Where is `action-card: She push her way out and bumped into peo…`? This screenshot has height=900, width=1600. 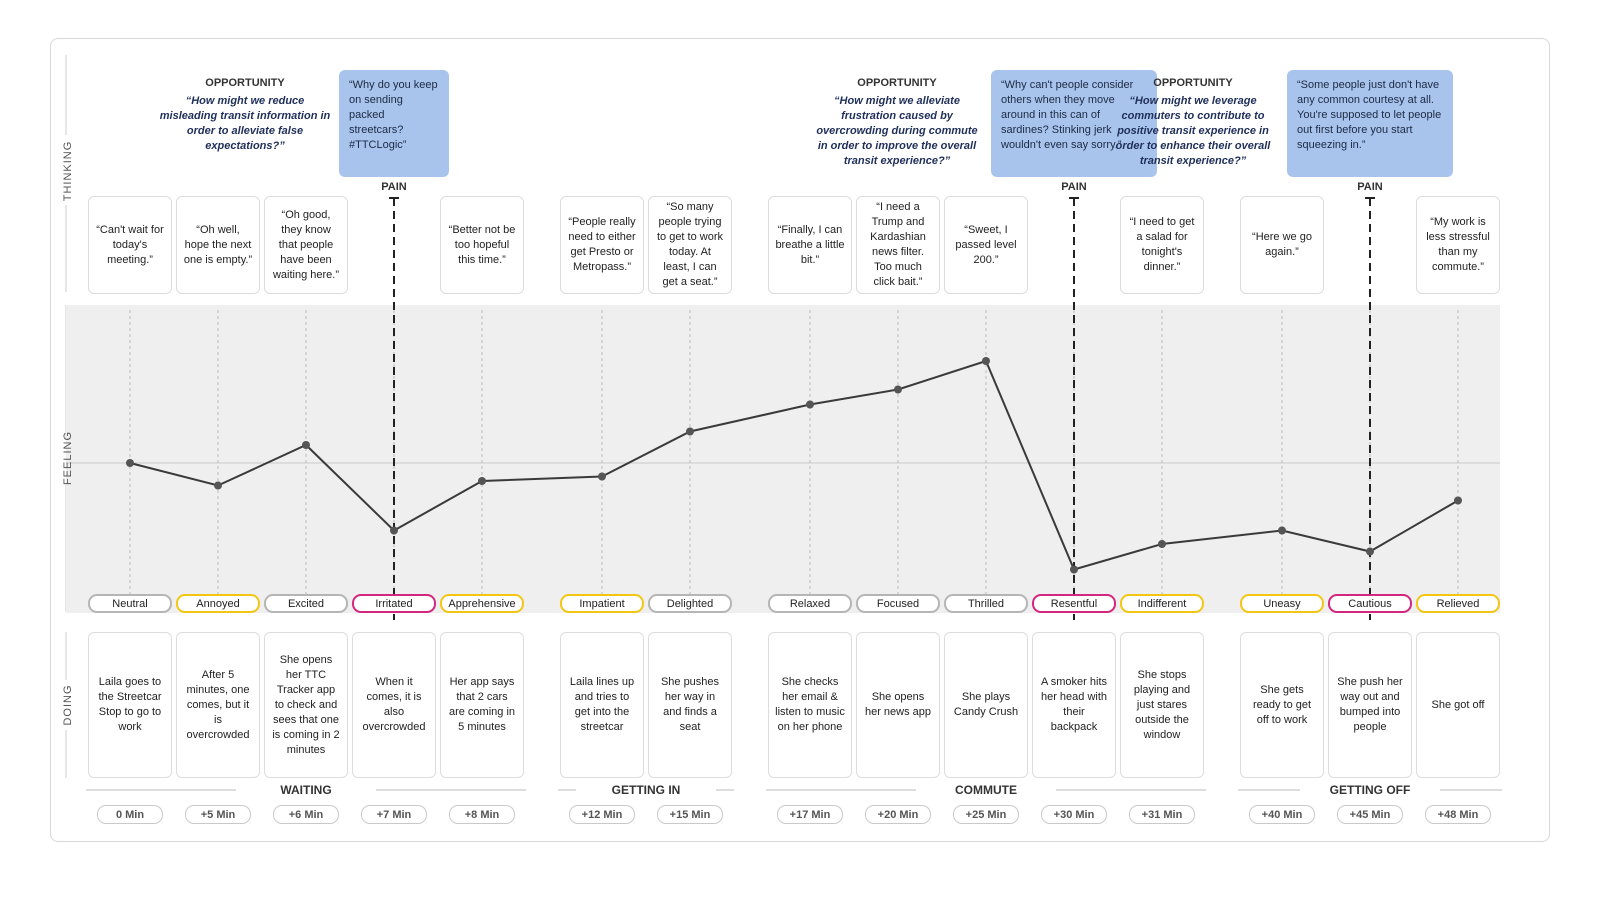
action-card: She push her way out and bumped into peo… is located at coordinates (1370, 705).